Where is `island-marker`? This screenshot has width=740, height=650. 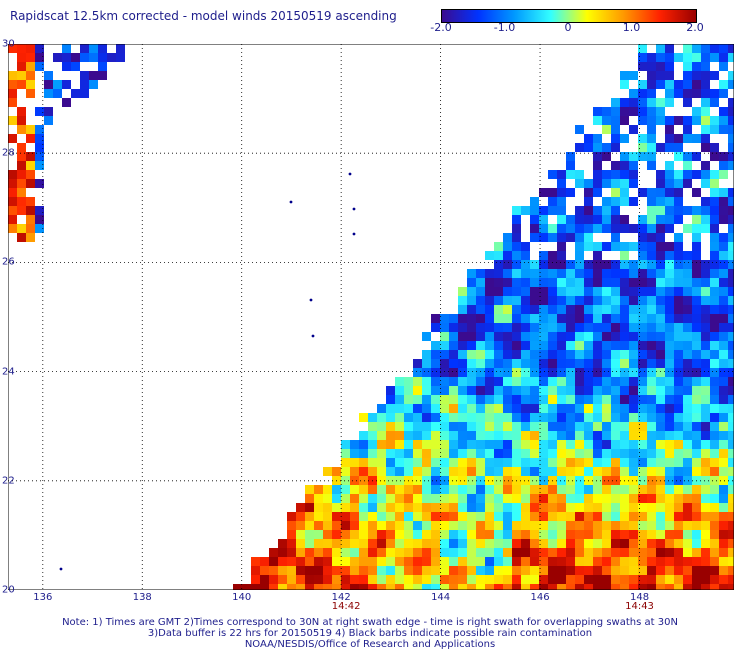 island-marker is located at coordinates (313, 336).